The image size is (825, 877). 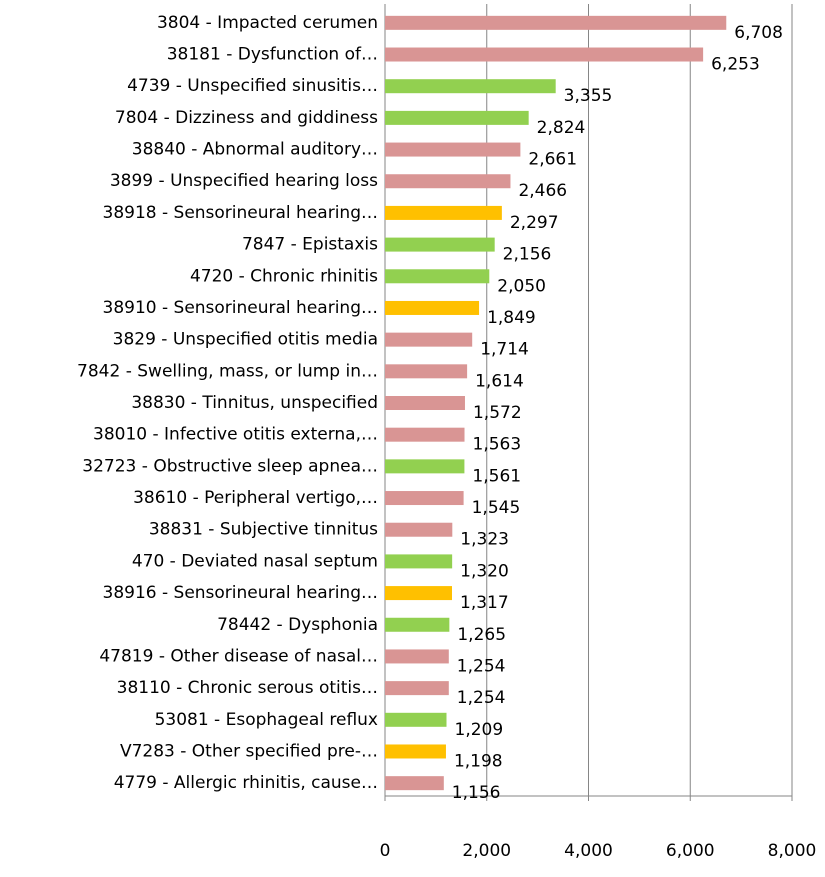 I want to click on y-tick-label: 4720 - Chronic rhinitis, so click(x=284, y=276).